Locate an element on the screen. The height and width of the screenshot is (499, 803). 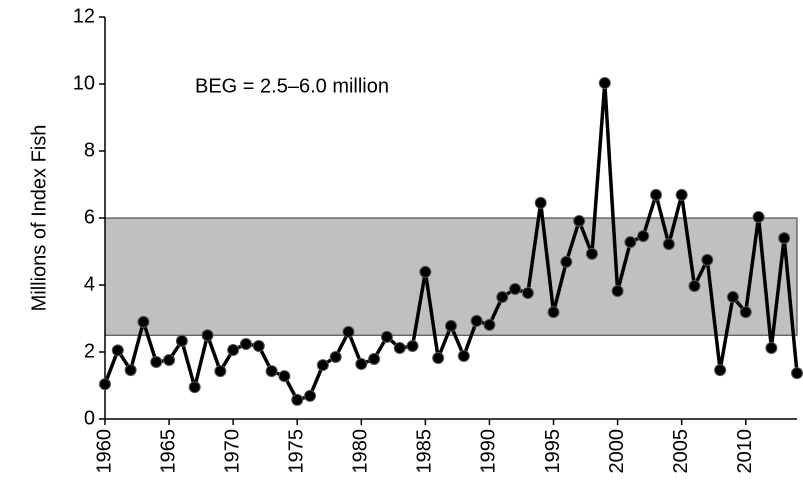
annotation: BEG = 2.5–6.0 million is located at coordinates (292, 86).